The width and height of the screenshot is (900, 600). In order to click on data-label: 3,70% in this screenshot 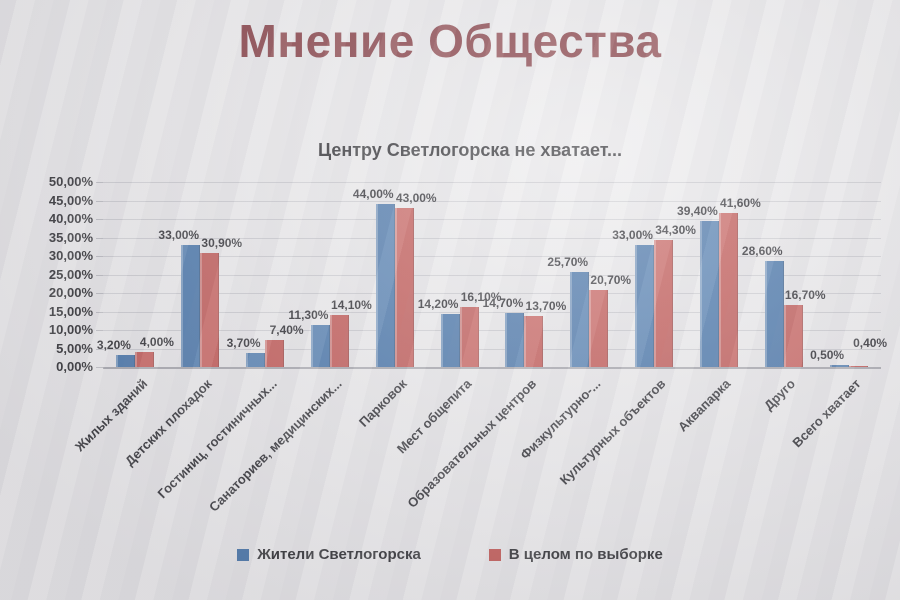, I will do `click(243, 343)`.